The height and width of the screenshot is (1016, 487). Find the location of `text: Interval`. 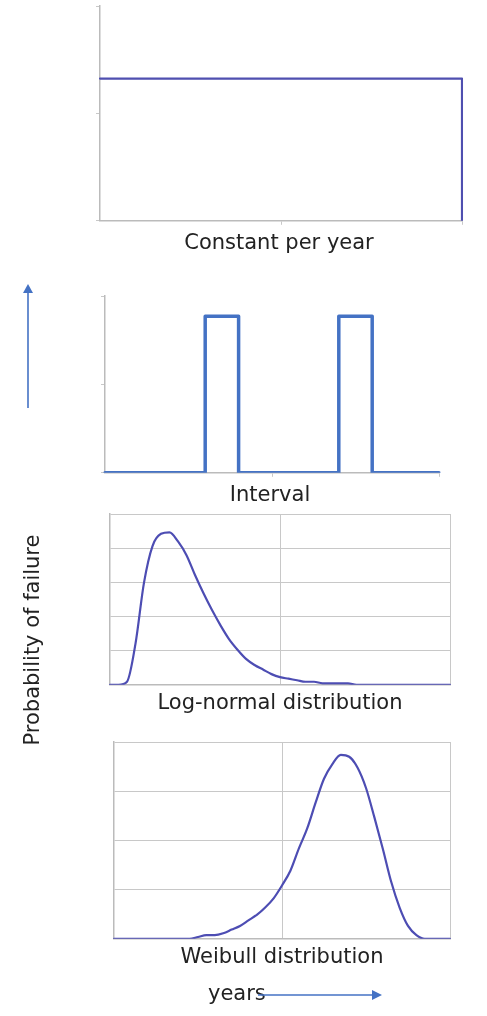

text: Interval is located at coordinates (270, 493).